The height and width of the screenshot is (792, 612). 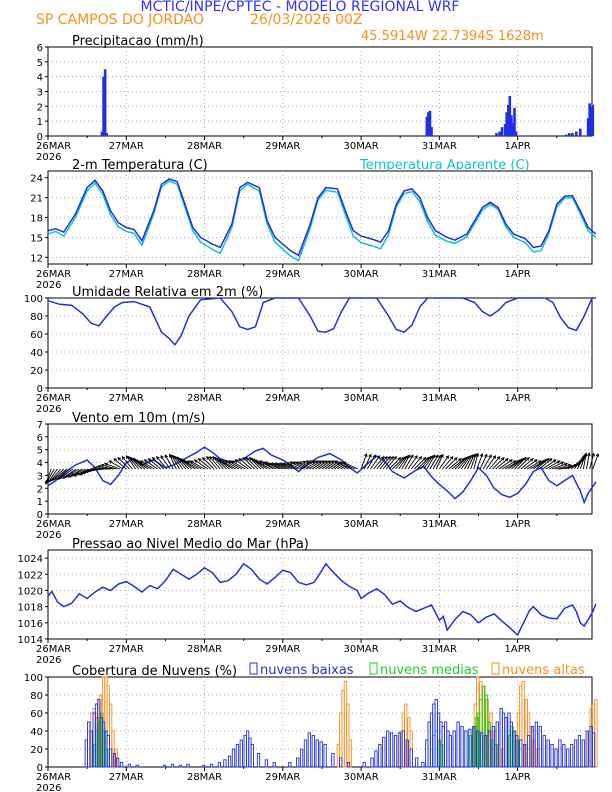 What do you see at coordinates (33, 678) in the screenshot?
I see `y-tick-label: 100` at bounding box center [33, 678].